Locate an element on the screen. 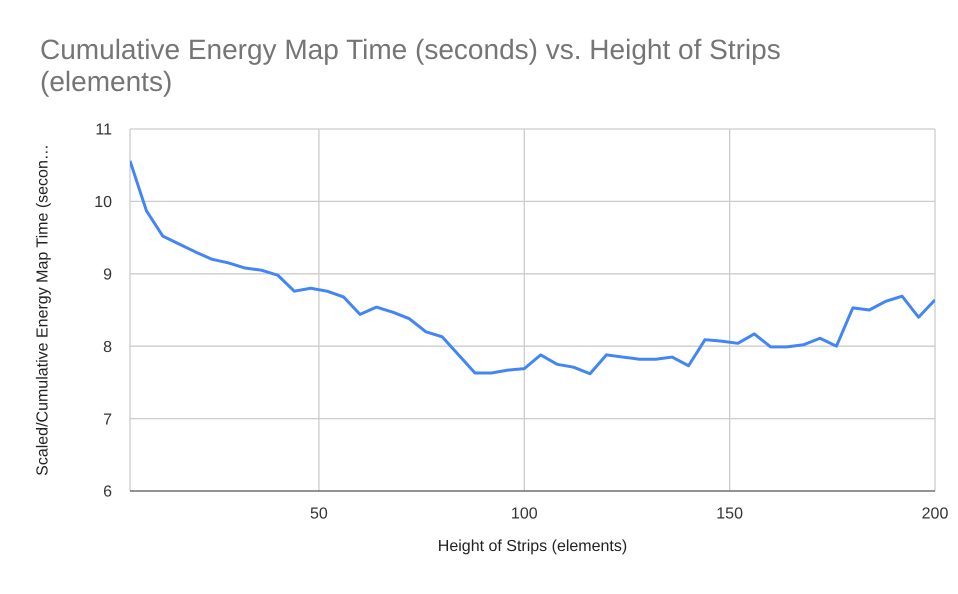 Image resolution: width=958 pixels, height=594 pixels. y-tick-label: 10 is located at coordinates (103, 203).